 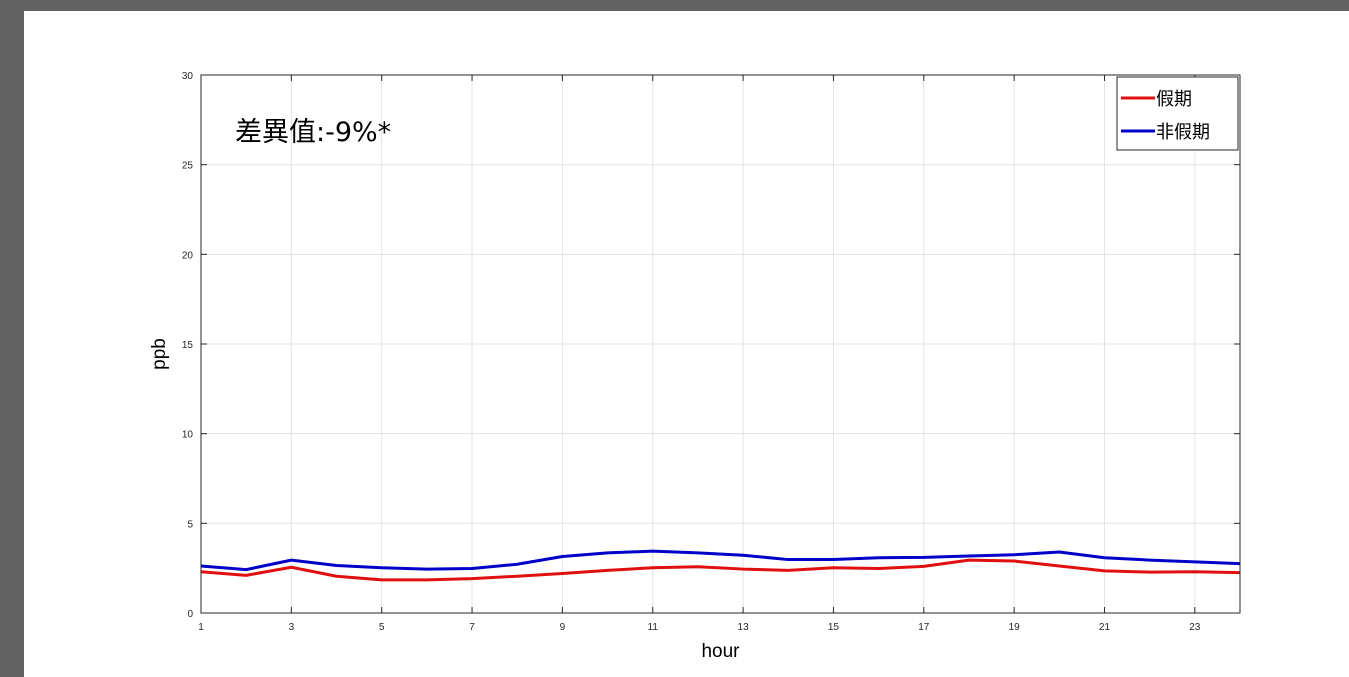 What do you see at coordinates (190, 524) in the screenshot?
I see `y-tick-label: 5` at bounding box center [190, 524].